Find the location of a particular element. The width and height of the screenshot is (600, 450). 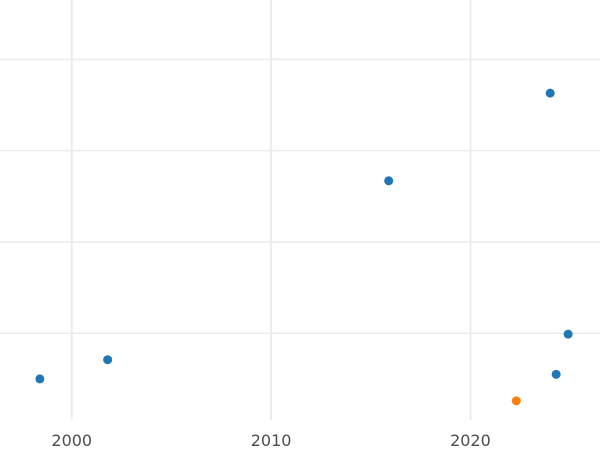

x-tick-label: 2000 is located at coordinates (71, 440).